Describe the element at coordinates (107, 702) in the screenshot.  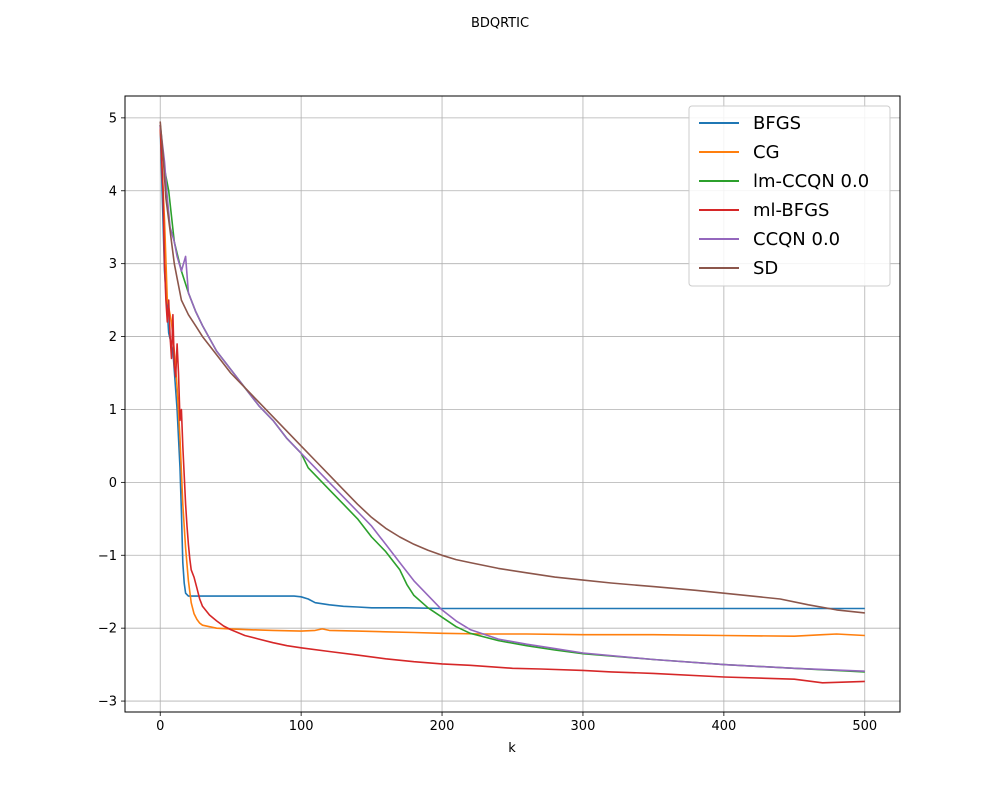
I see `y-tick-label: −3` at that location.